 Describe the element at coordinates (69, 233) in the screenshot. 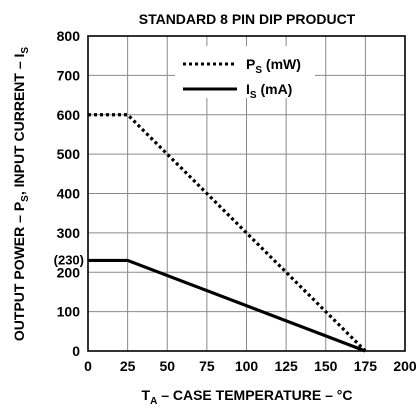

I see `y-tick-label: 300` at that location.